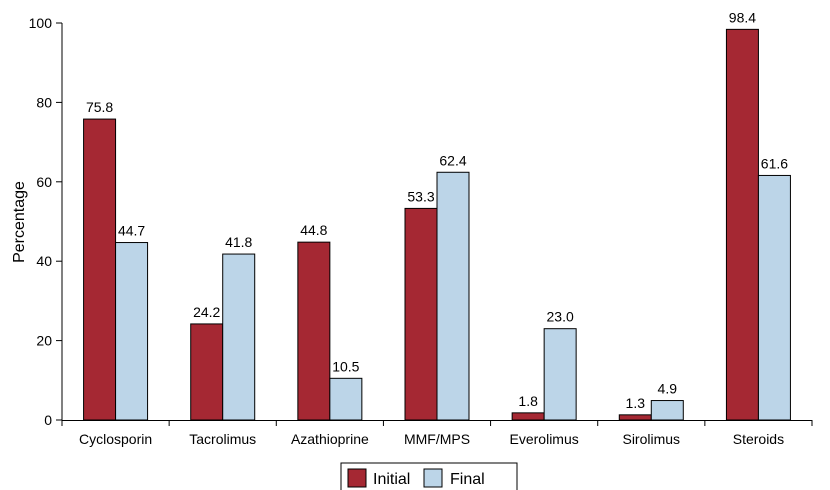 The width and height of the screenshot is (830, 490). What do you see at coordinates (345, 366) in the screenshot?
I see `data-label-final: 10.5` at bounding box center [345, 366].